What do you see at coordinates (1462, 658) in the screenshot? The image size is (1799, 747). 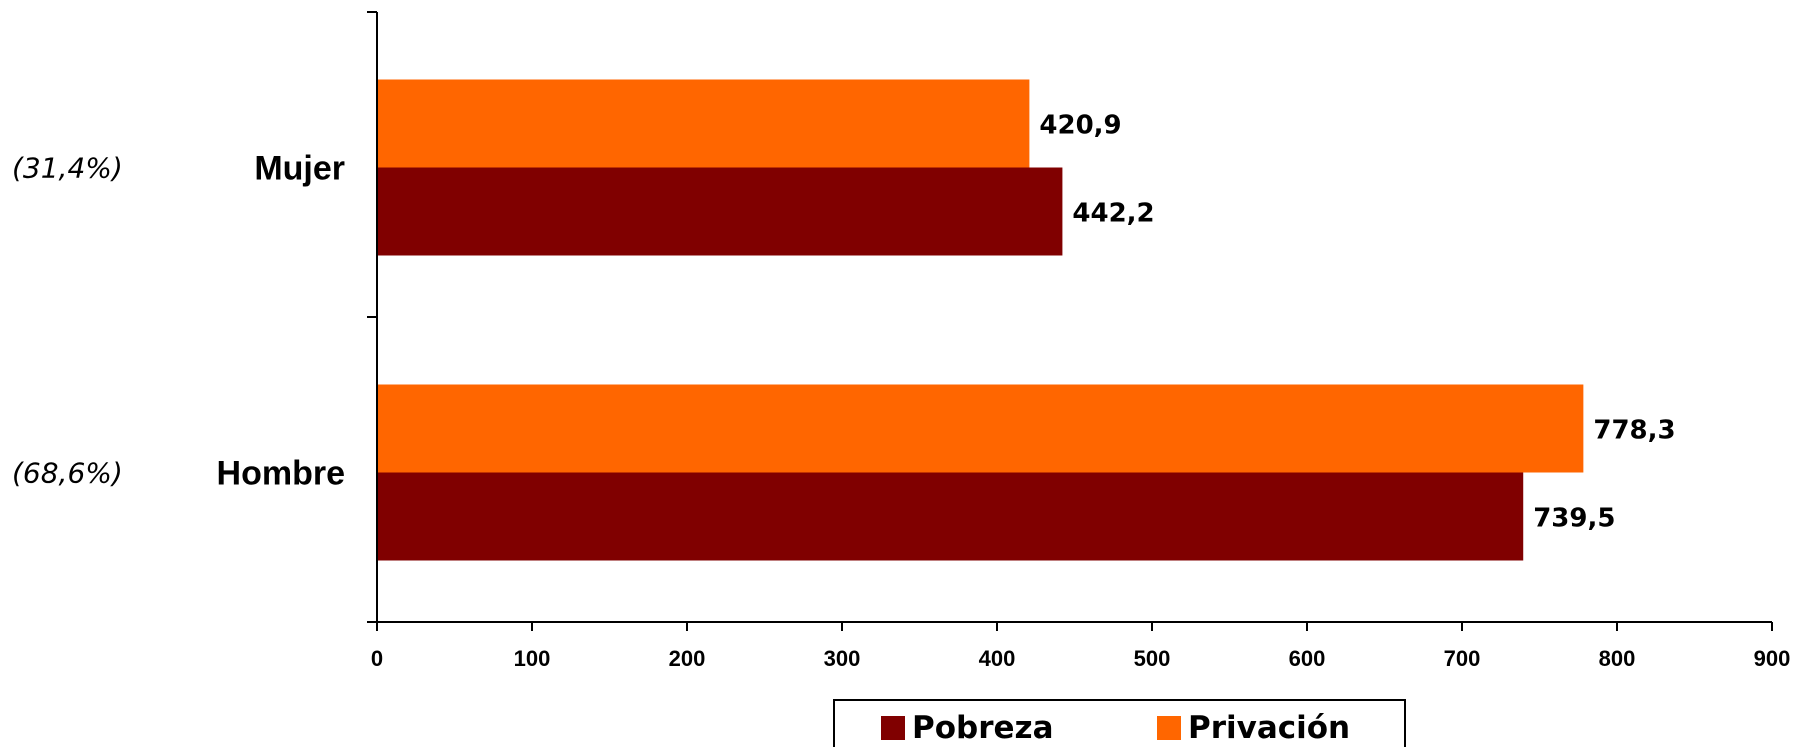 I see `x-tick-label: 700` at bounding box center [1462, 658].